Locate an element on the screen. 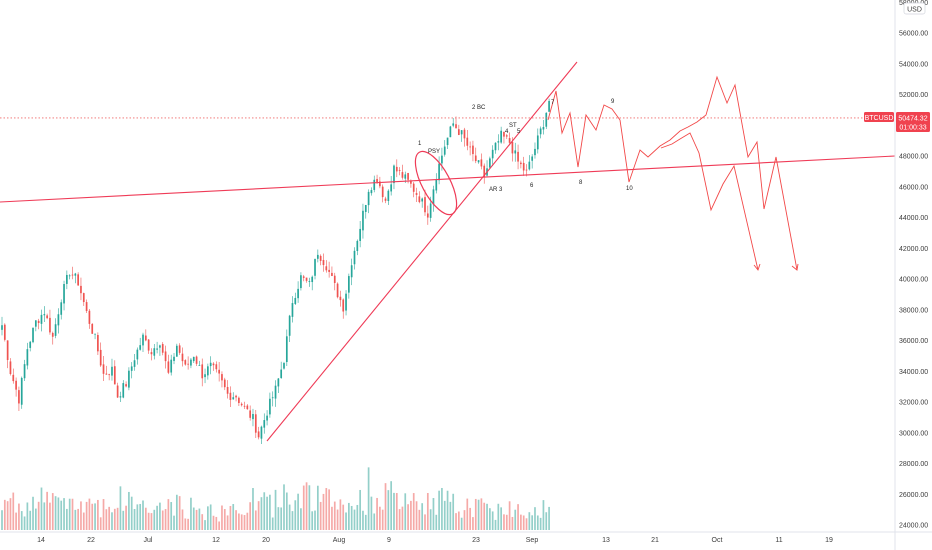 This screenshot has width=932, height=550. highlight-ellipse is located at coordinates (436, 183).